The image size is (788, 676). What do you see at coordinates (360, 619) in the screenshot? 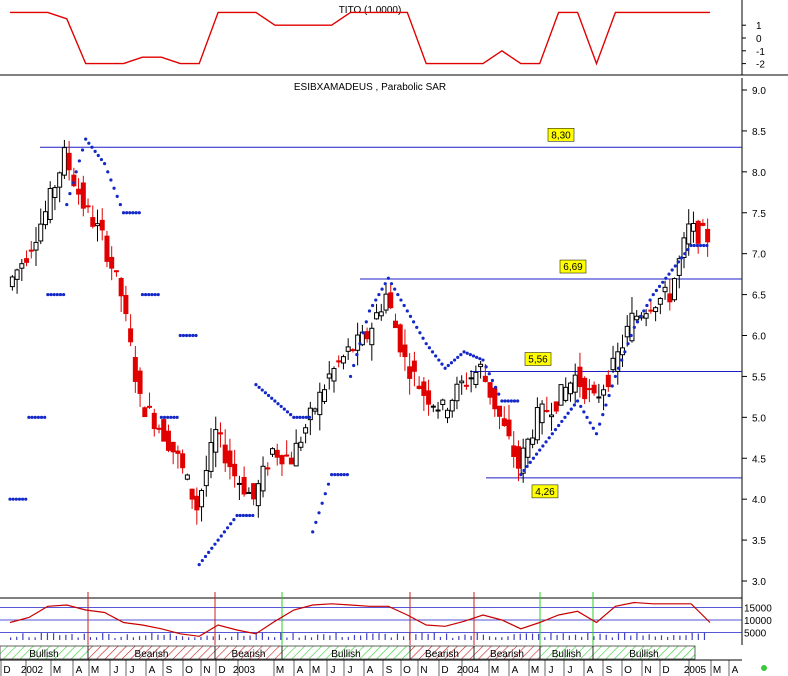
I see `volume-line` at bounding box center [360, 619].